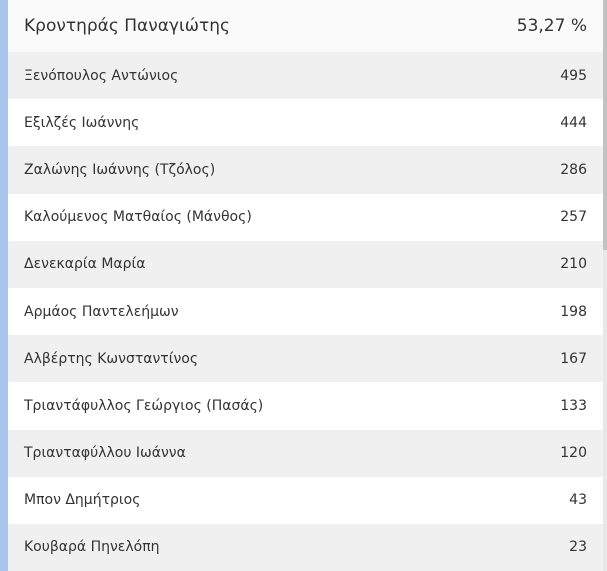 Image resolution: width=607 pixels, height=571 pixels. What do you see at coordinates (101, 75) in the screenshot?
I see `candidate-name: Ξενόπουλος Αντώνιος` at bounding box center [101, 75].